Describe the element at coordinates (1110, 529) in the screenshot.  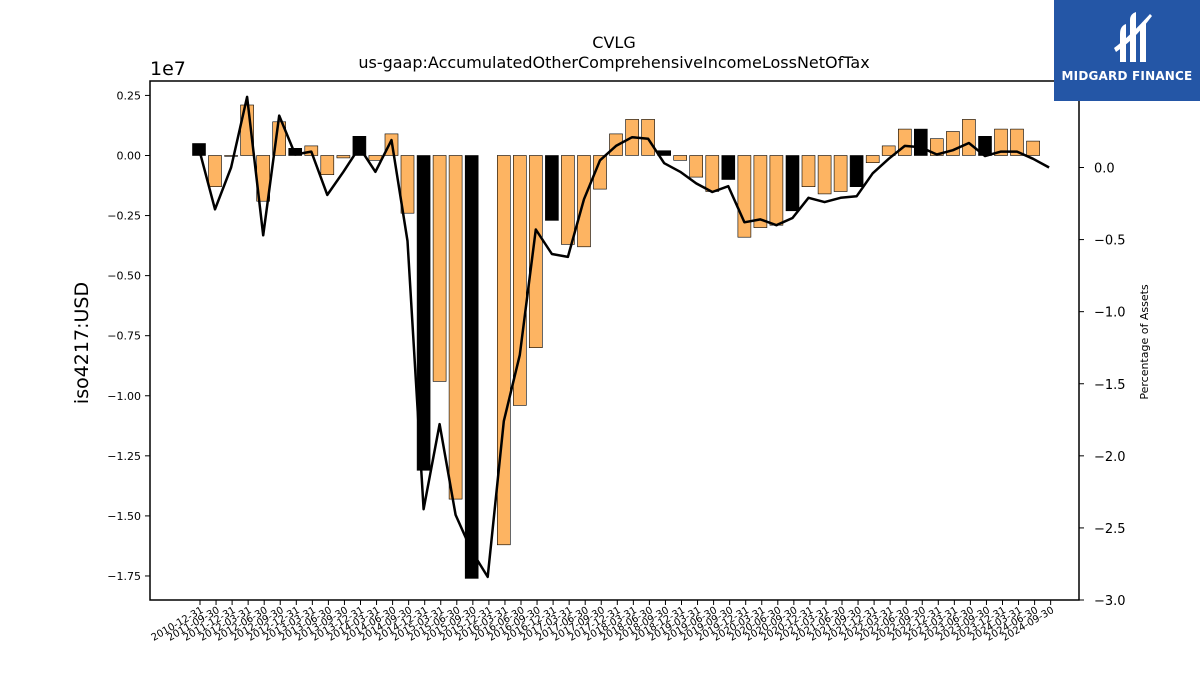
I see `y2-tick-label: −2.5` at that location.